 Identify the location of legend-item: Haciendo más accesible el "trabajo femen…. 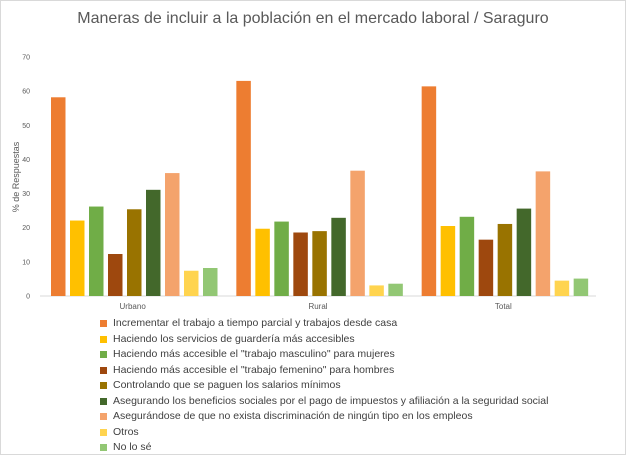
(324, 371).